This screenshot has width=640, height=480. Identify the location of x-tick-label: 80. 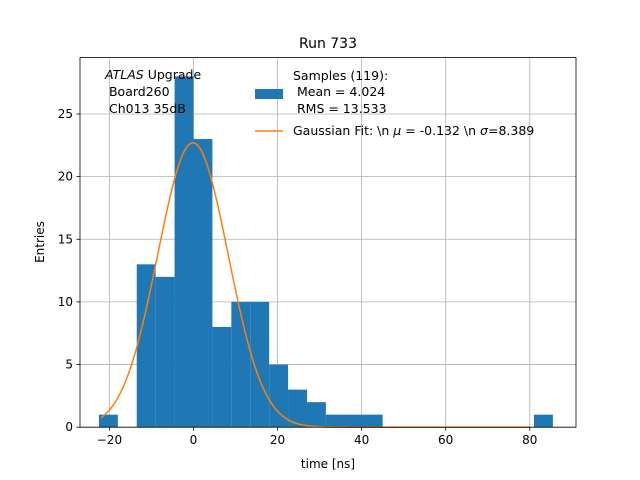
(529, 440).